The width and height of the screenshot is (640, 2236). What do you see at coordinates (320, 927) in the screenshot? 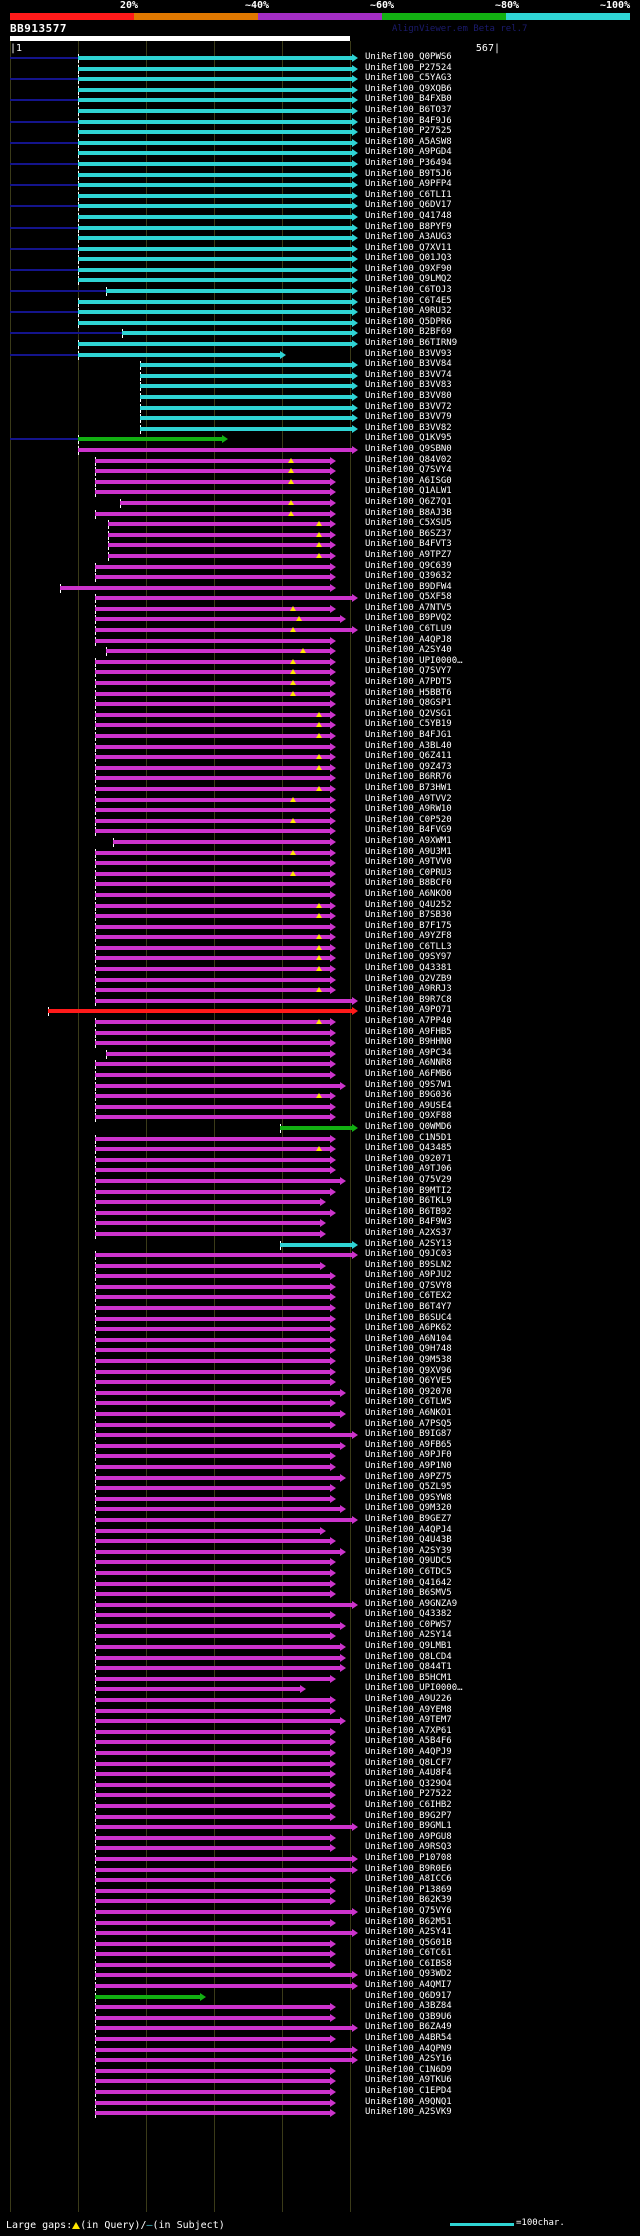
I see `hit-row: UniRef100_B7F175` at bounding box center [320, 927].